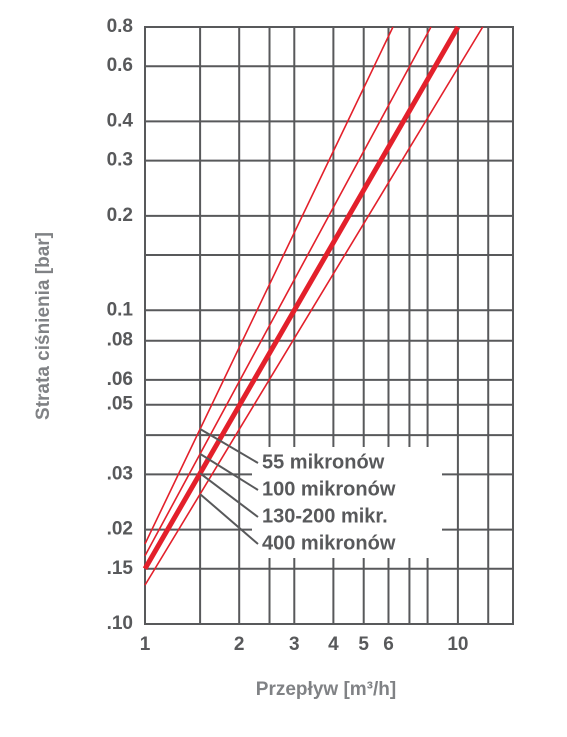  What do you see at coordinates (239, 644) in the screenshot?
I see `x-tick-label: 2` at bounding box center [239, 644].